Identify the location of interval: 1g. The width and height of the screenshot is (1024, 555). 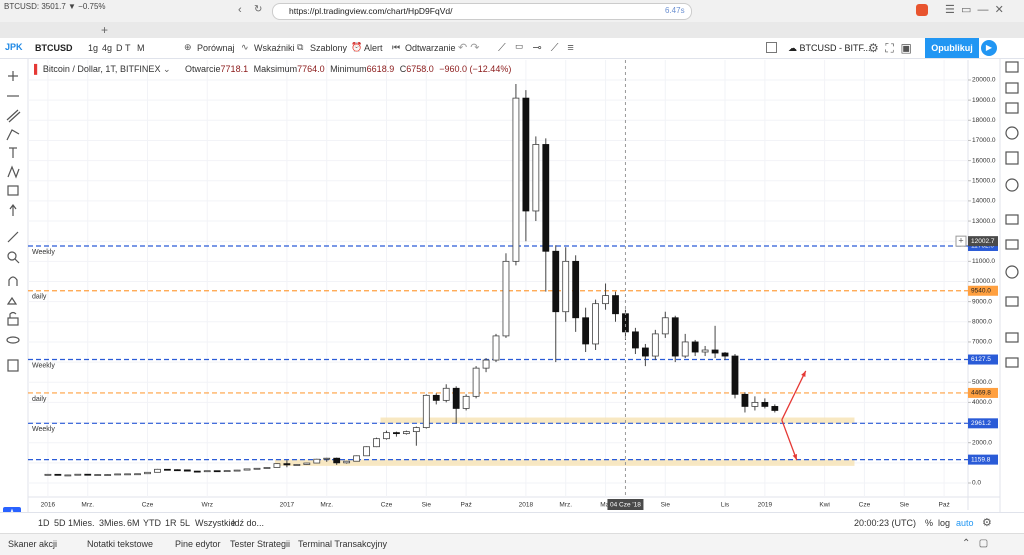
(93, 48).